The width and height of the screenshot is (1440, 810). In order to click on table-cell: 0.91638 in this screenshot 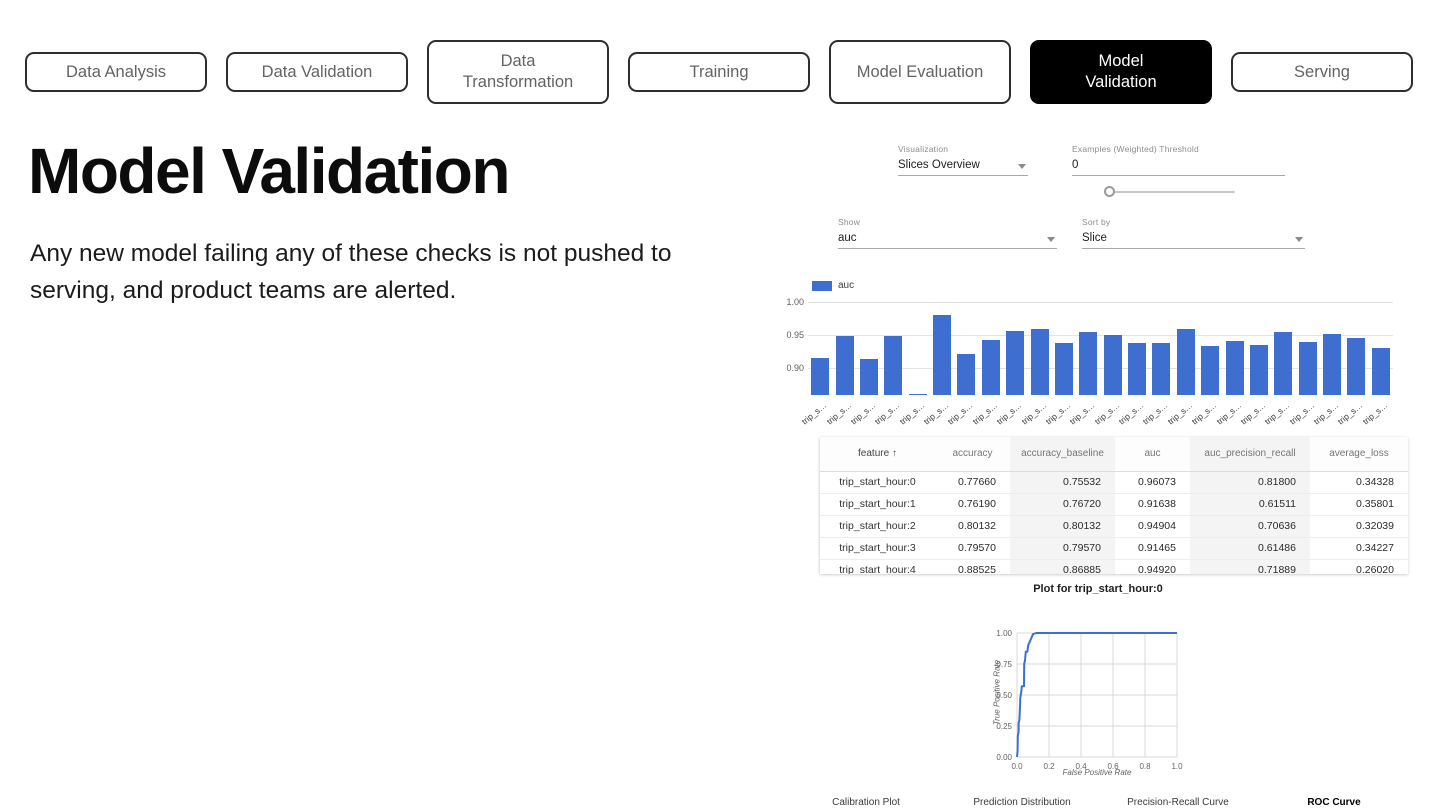, I will do `click(1152, 504)`.